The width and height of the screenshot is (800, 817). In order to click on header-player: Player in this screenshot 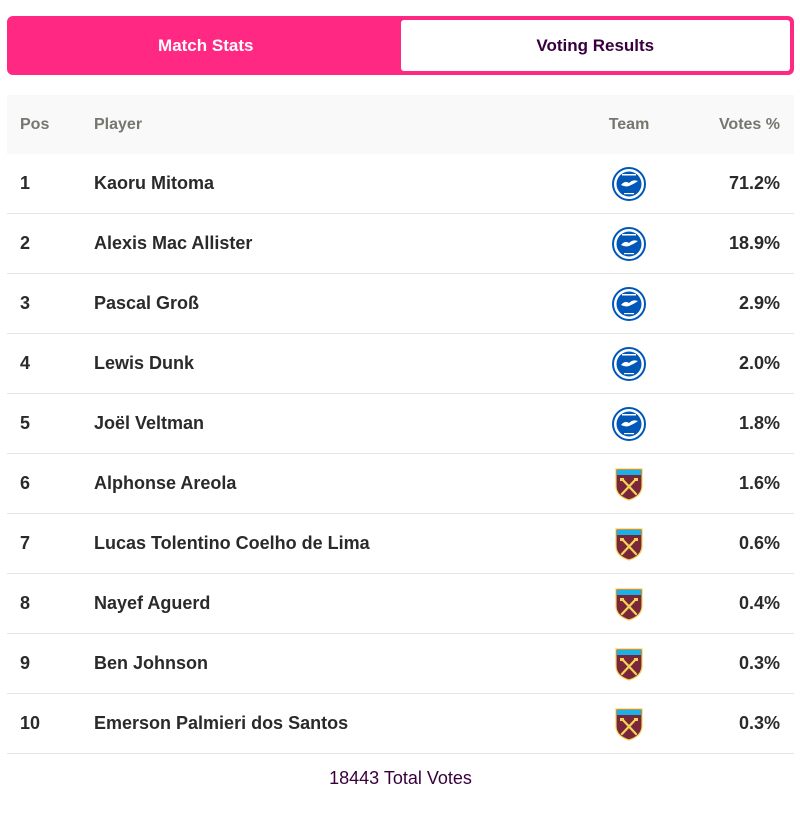, I will do `click(118, 124)`.